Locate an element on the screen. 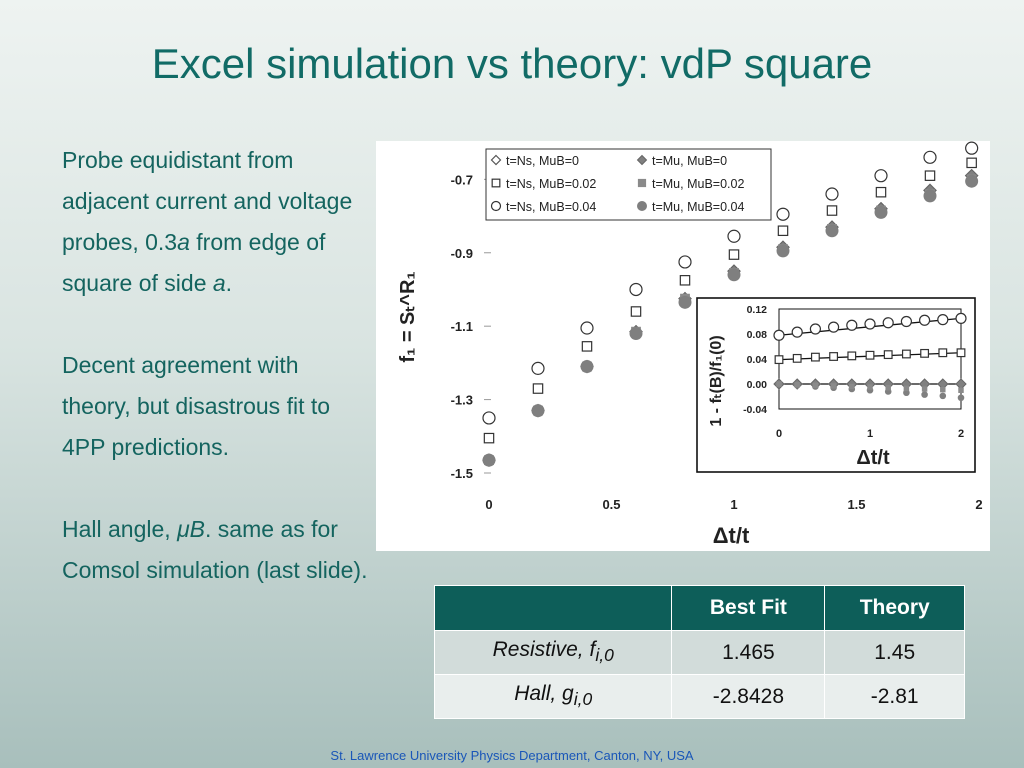 The image size is (1024, 768). bullet-probe-var-d: a is located at coordinates (219, 283).